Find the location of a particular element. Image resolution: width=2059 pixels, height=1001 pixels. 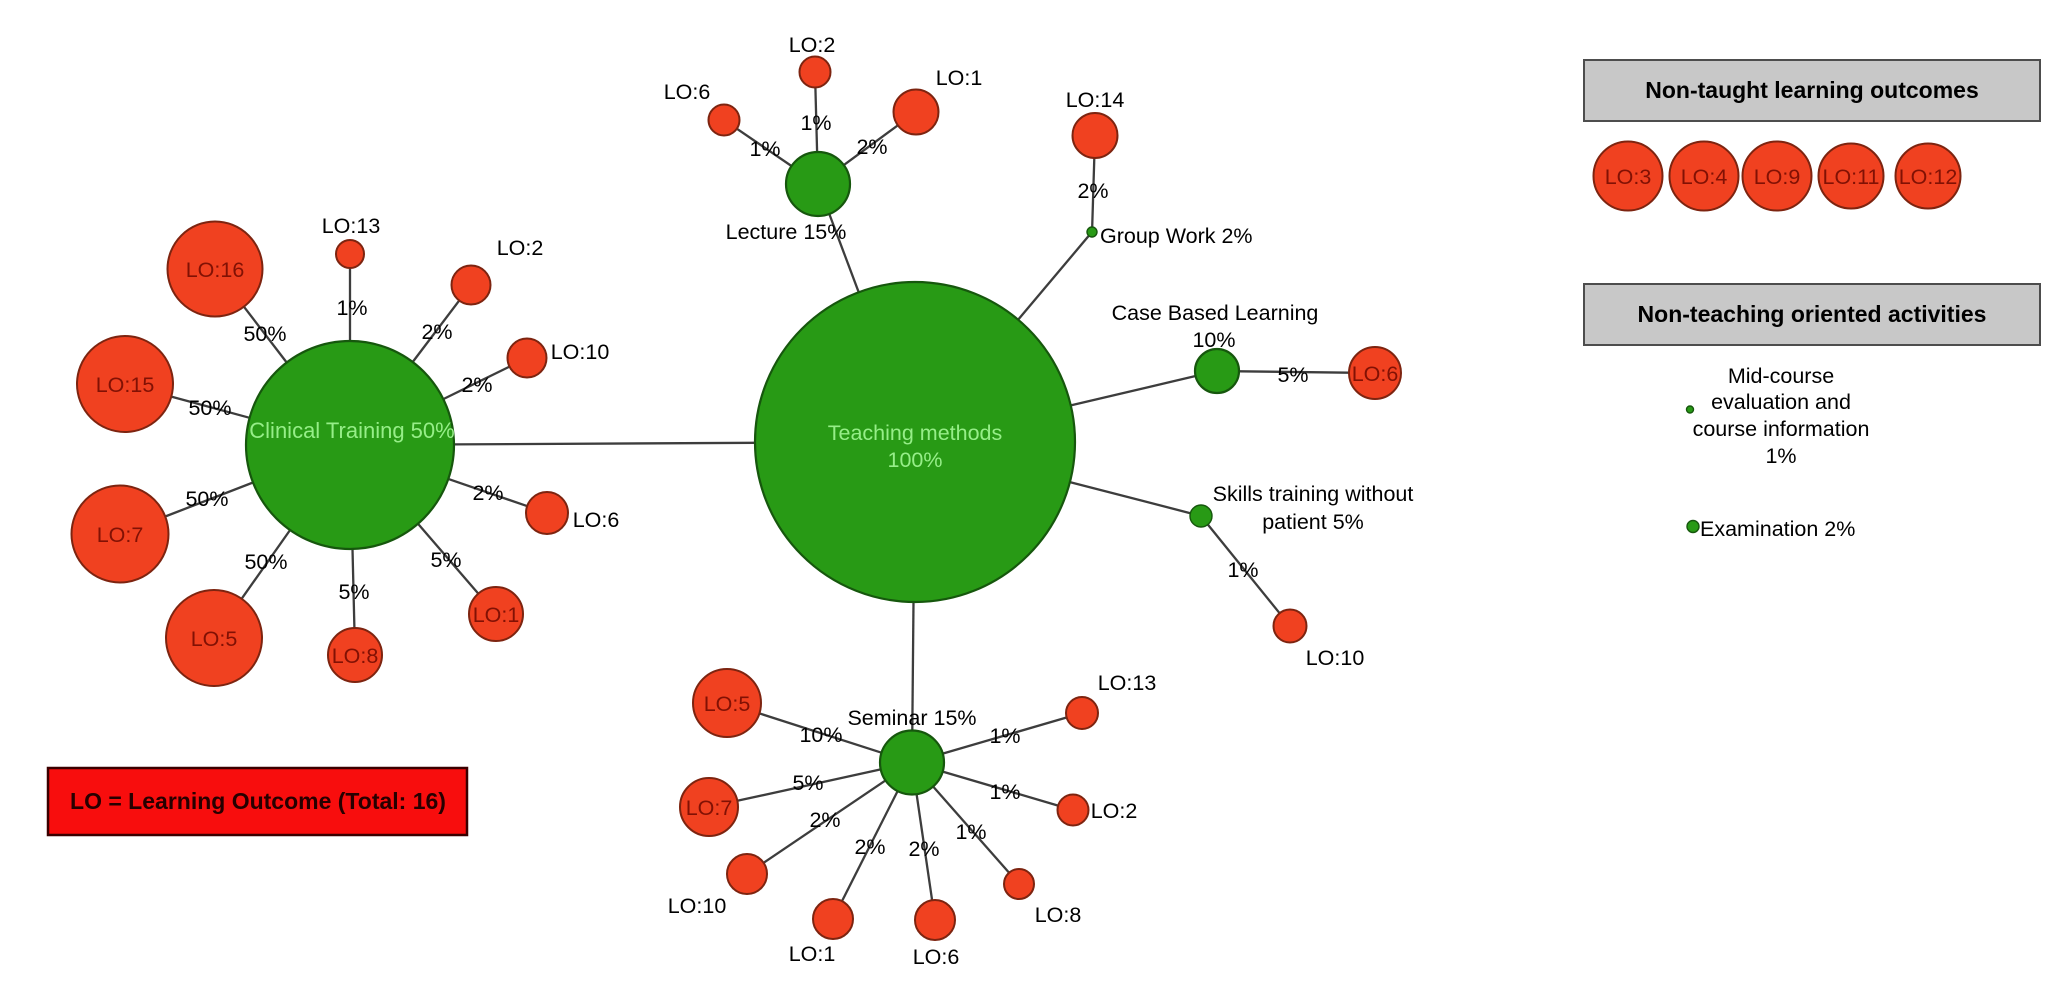

svg-text: Mid-course is located at coordinates (1781, 376).